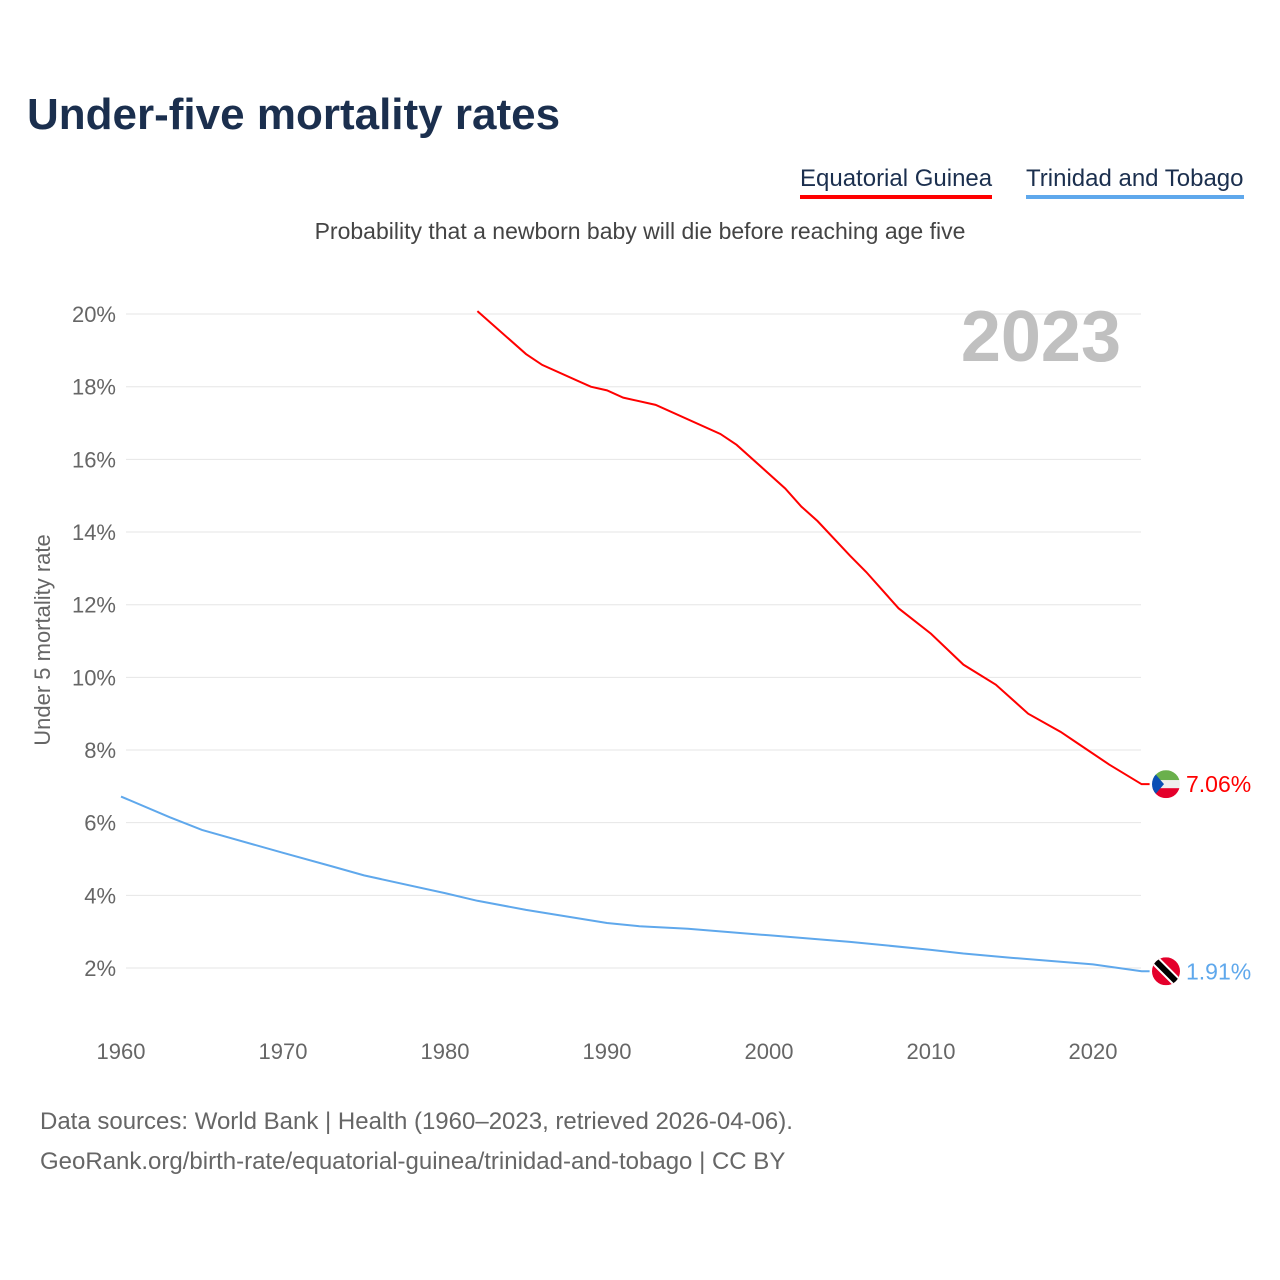 The width and height of the screenshot is (1280, 1280). I want to click on x-tick-label: 2010, so click(931, 1051).